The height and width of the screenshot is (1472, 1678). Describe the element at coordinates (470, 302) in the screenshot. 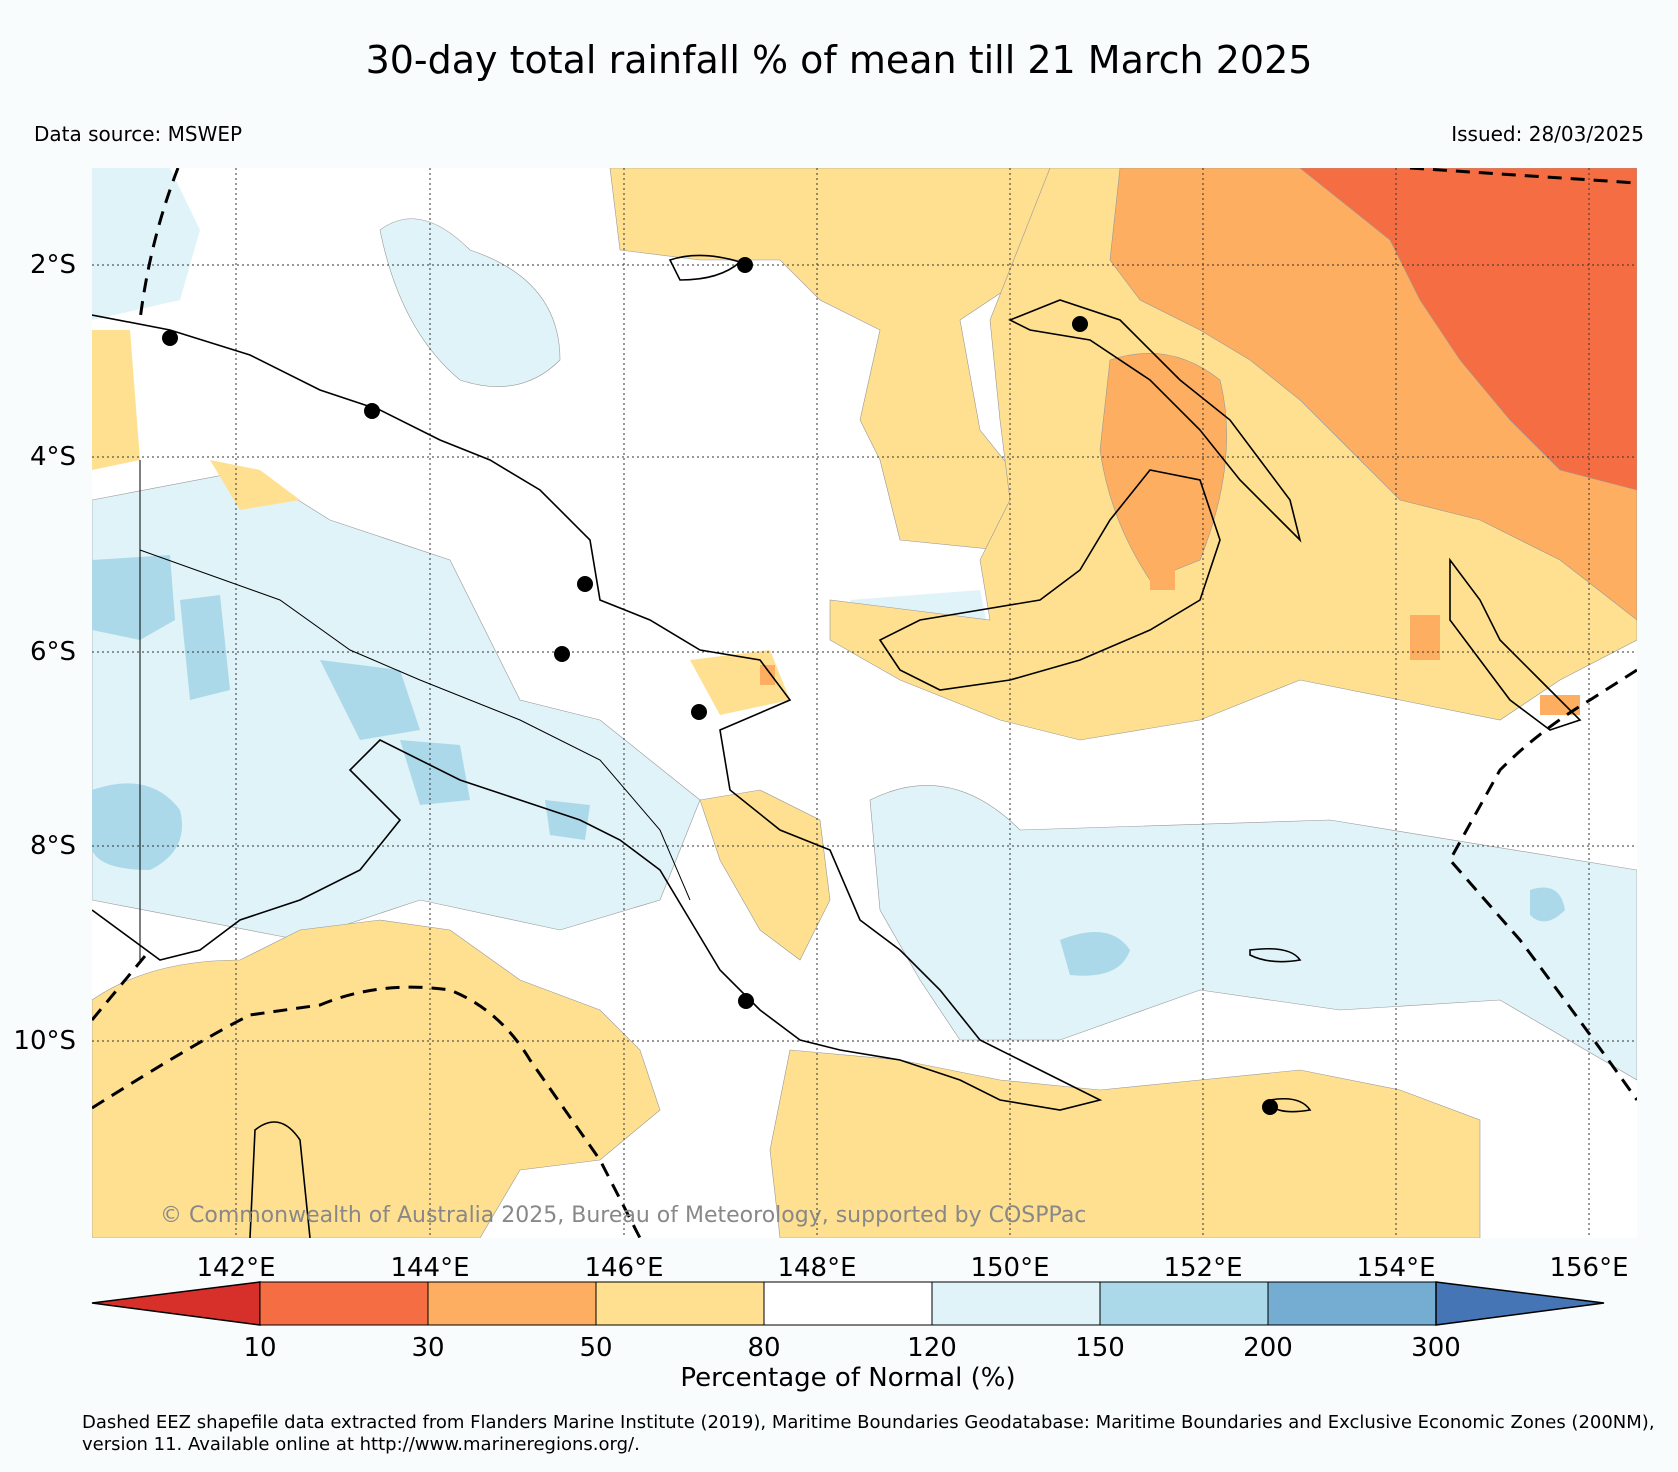

I see `field-120-150-north` at that location.